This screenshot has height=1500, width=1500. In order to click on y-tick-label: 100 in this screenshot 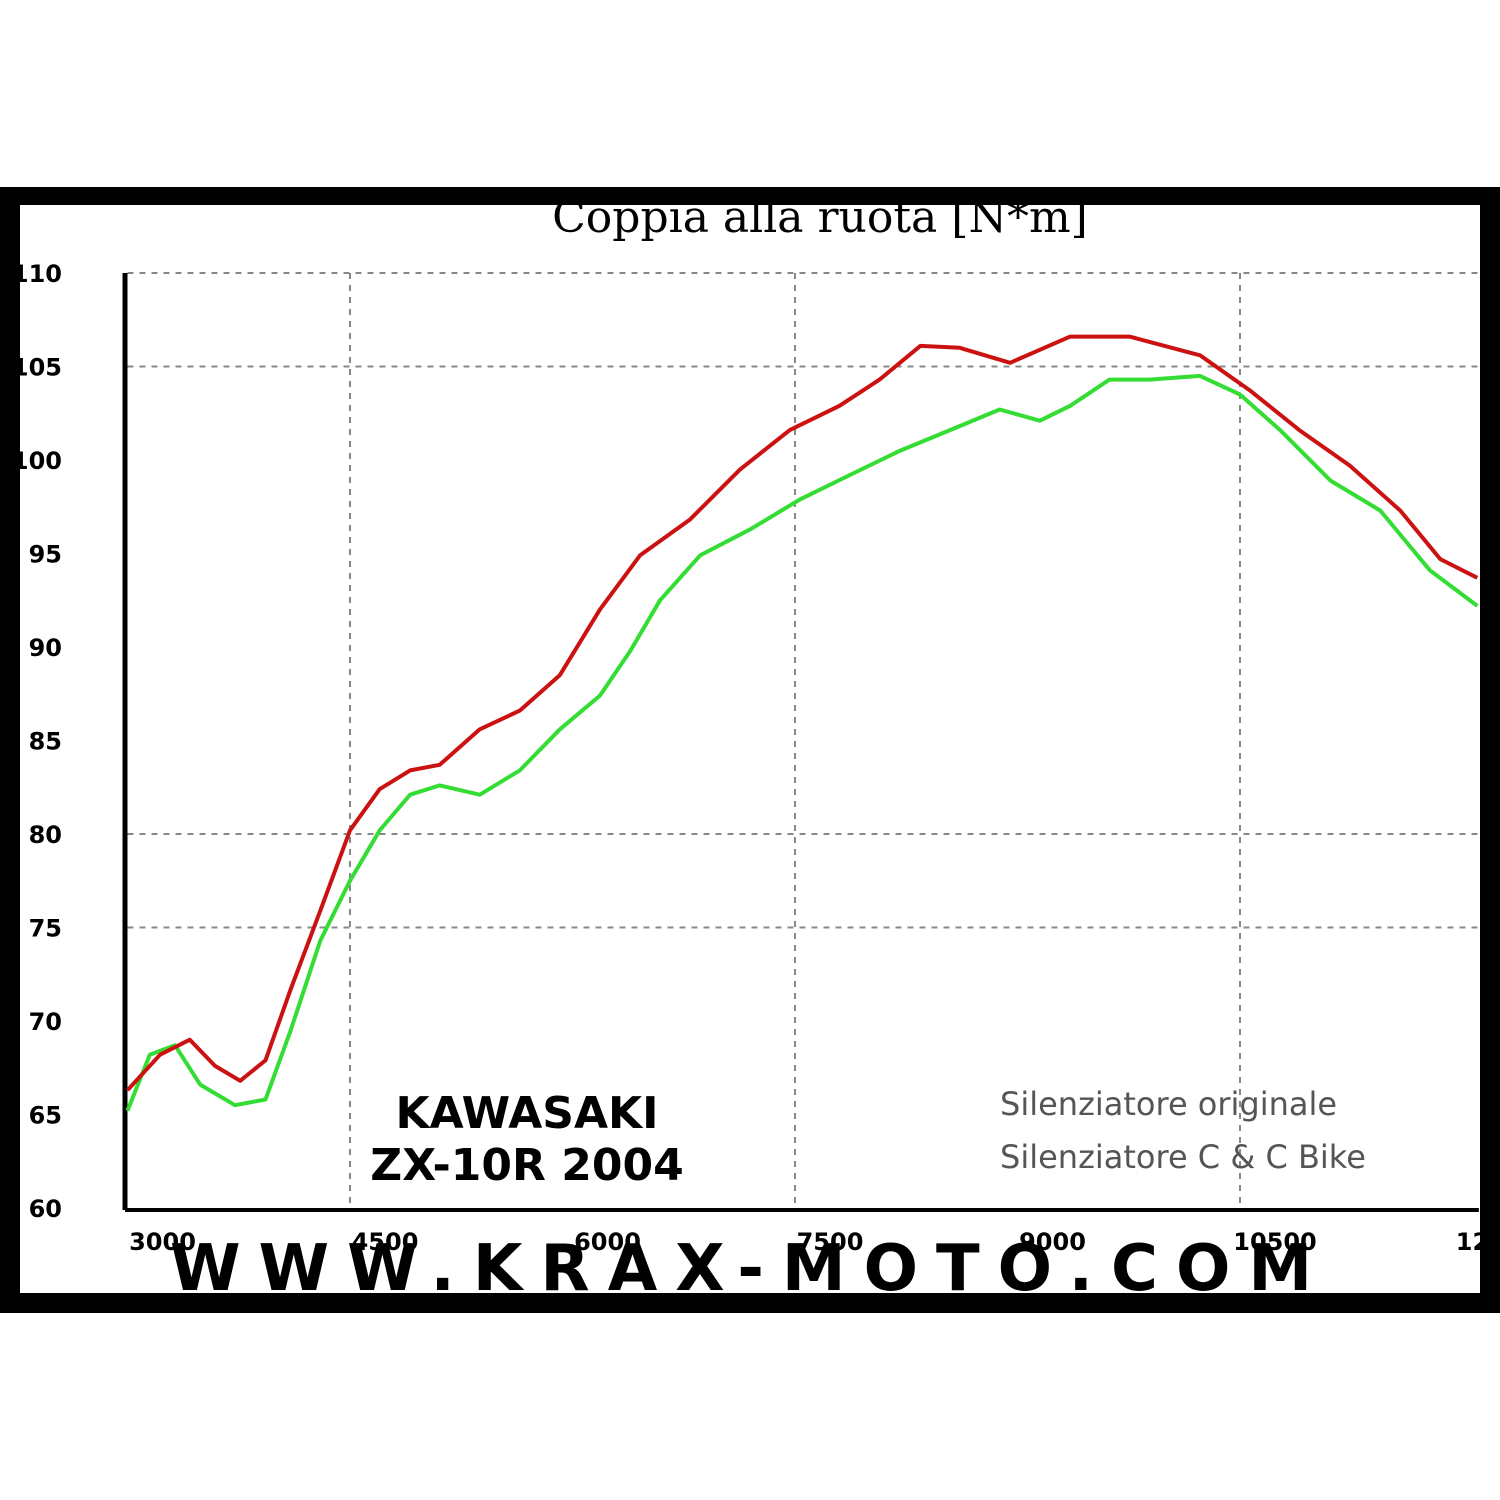, I will do `click(37, 461)`.